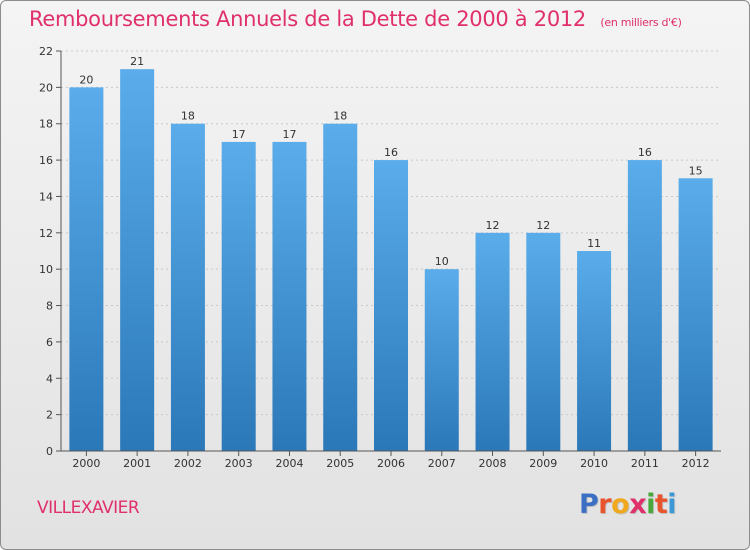 The image size is (750, 550). What do you see at coordinates (620, 504) in the screenshot?
I see `logo-letter: o` at bounding box center [620, 504].